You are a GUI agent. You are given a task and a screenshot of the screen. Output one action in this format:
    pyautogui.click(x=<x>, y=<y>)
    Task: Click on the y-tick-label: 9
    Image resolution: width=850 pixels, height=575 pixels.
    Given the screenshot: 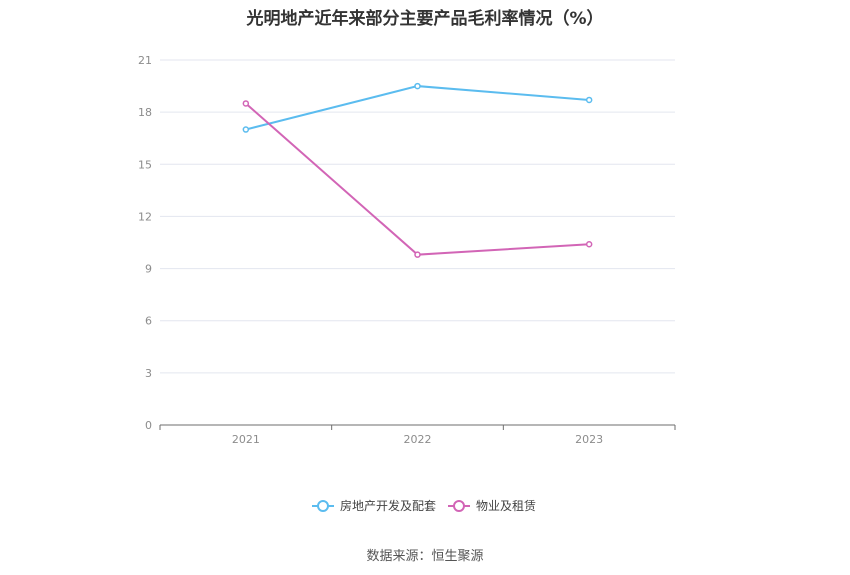 What is the action you would take?
    pyautogui.click(x=148, y=269)
    